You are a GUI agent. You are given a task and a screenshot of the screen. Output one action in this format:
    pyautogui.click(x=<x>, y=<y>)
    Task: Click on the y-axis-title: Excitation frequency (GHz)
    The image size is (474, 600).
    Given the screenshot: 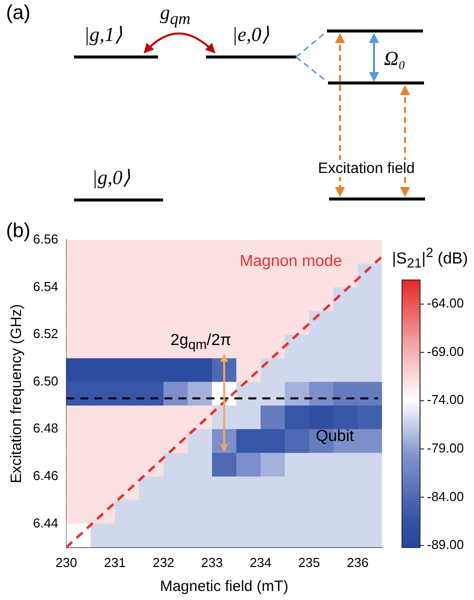 What is the action you would take?
    pyautogui.click(x=17, y=394)
    